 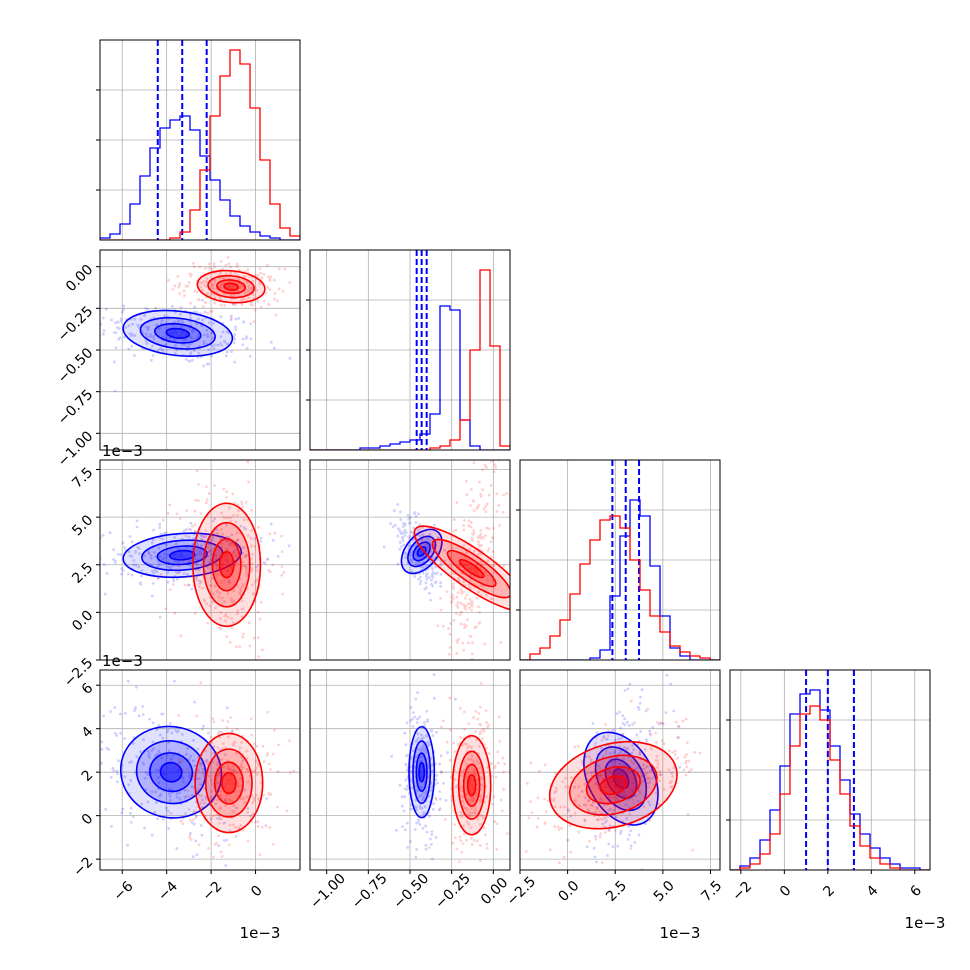 What do you see at coordinates (82, 620) in the screenshot?
I see `y-tick-label: 0.0` at bounding box center [82, 620].